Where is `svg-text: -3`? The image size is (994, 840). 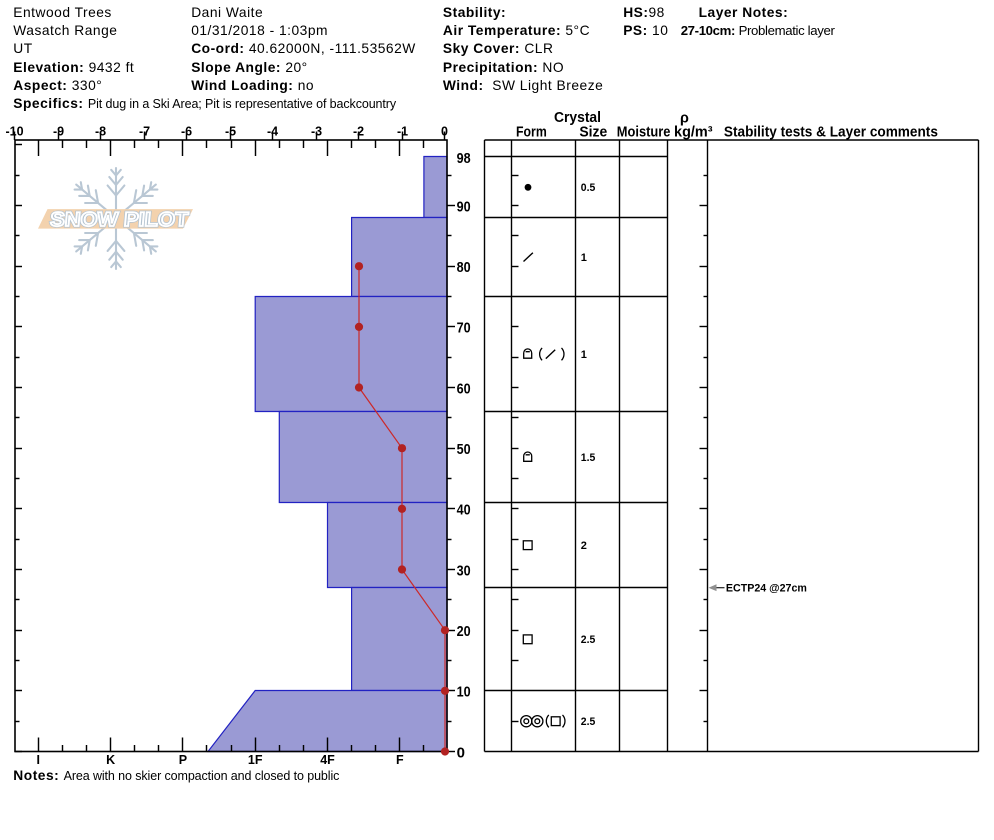 svg-text: -3 is located at coordinates (316, 132).